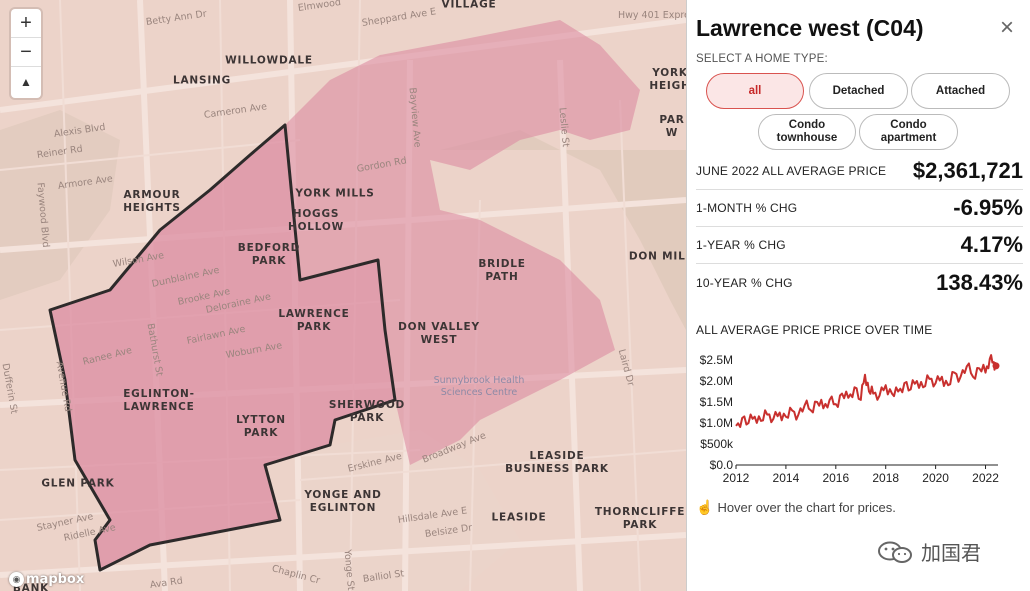 The width and height of the screenshot is (1030, 591). What do you see at coordinates (935, 478) in the screenshot?
I see `x-tick-label: 2020` at bounding box center [935, 478].